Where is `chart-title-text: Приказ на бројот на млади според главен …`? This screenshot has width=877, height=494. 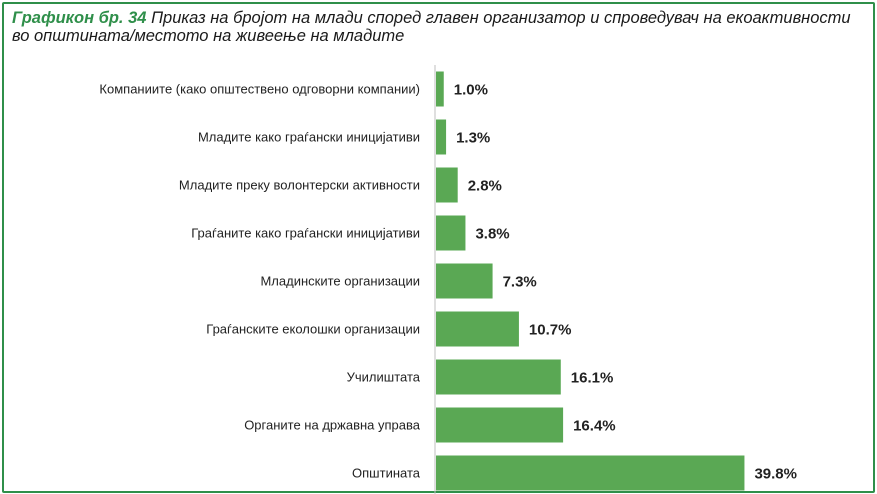
chart-title-text: Приказ на бројот на млади според главен … is located at coordinates (431, 27).